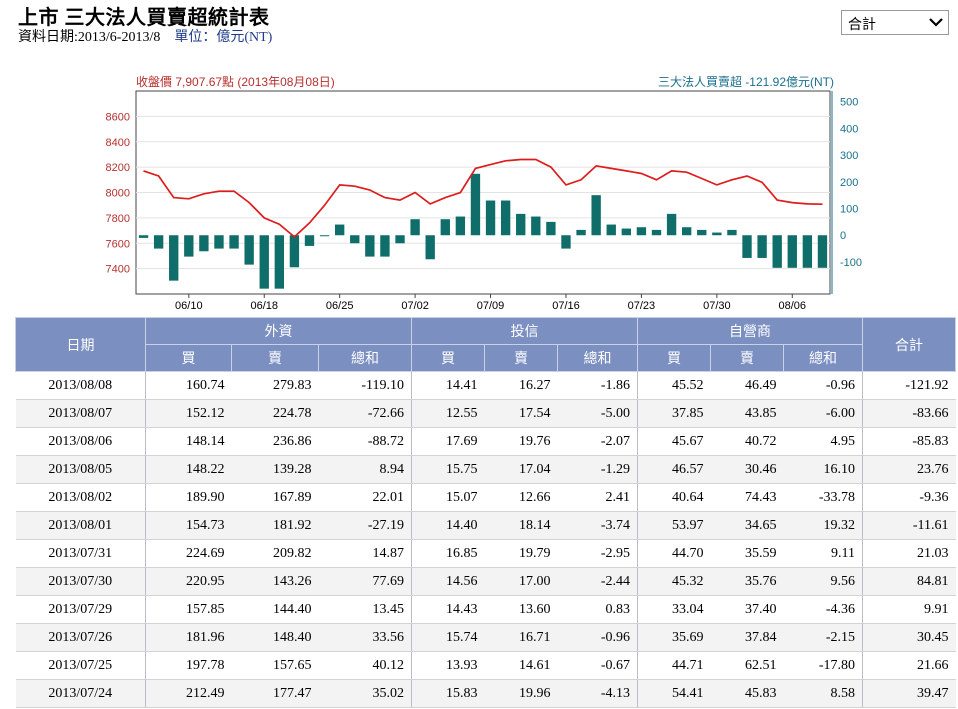 The width and height of the screenshot is (958, 709). Describe the element at coordinates (823, 665) in the screenshot. I see `value-cell: -17.80` at that location.